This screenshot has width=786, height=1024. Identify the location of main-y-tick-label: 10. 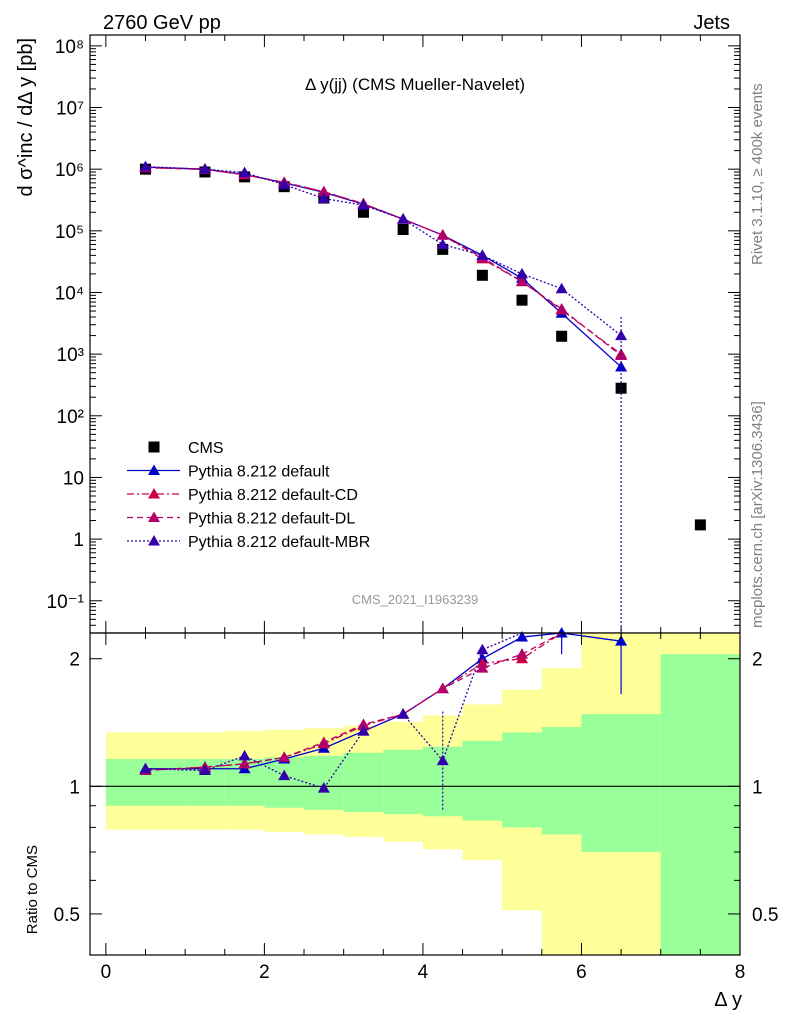
(73, 478).